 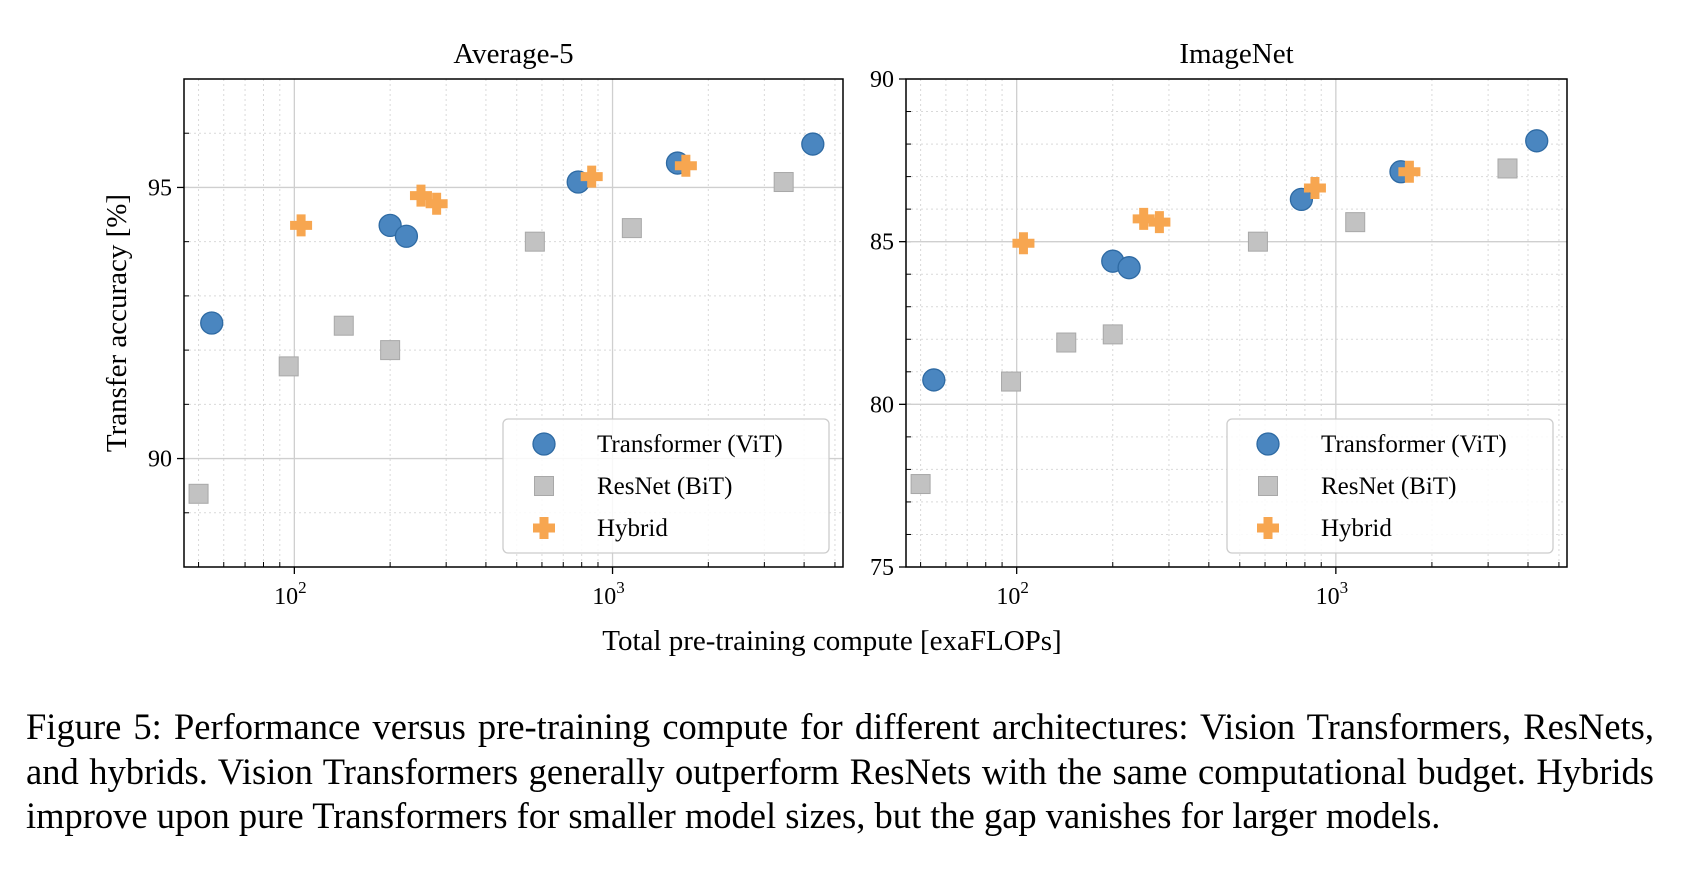 I want to click on y-axis-label: Transfer accuracy [%], so click(x=117, y=323).